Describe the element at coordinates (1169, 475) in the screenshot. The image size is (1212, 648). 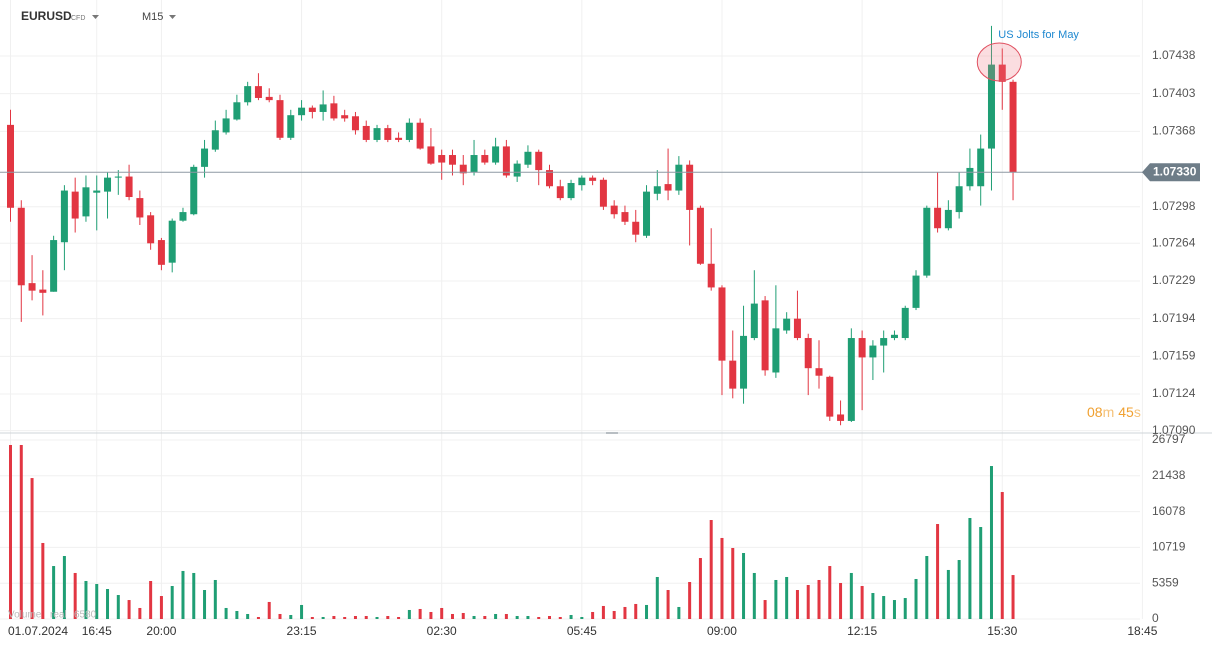
I see `y2-tick-label: 21438` at that location.